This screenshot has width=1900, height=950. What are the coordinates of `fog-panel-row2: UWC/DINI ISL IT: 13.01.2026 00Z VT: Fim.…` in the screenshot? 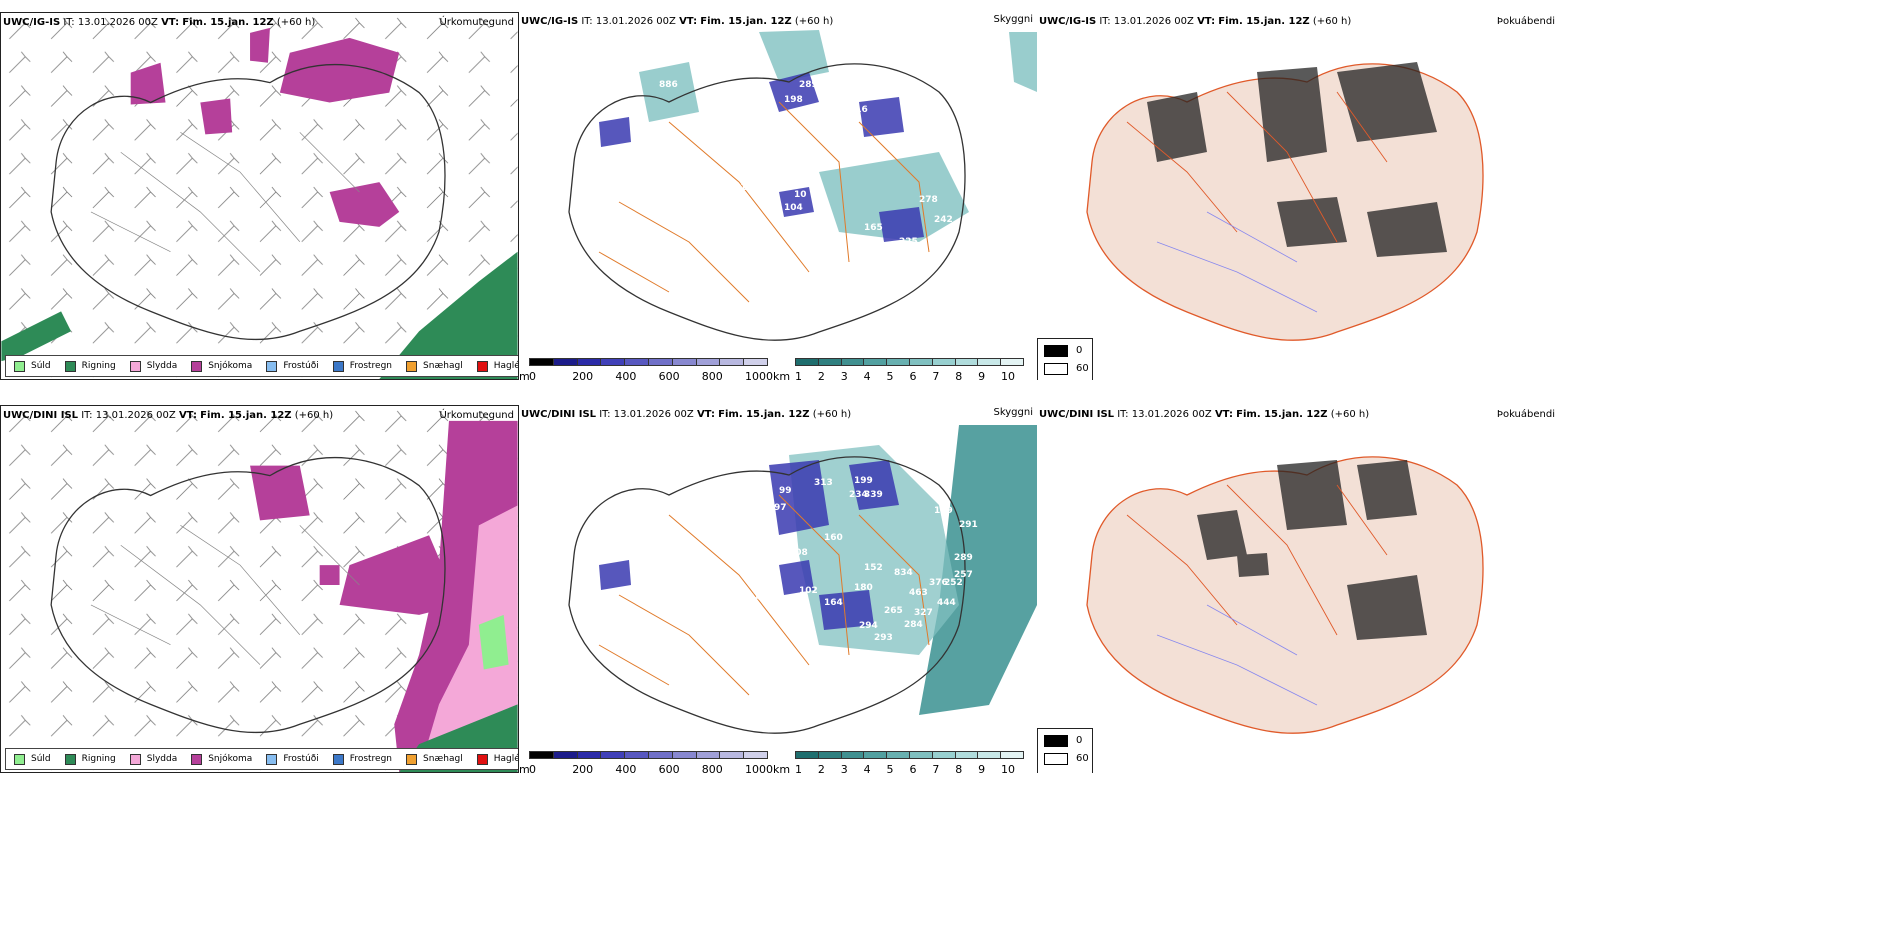 It's located at (1297, 589).